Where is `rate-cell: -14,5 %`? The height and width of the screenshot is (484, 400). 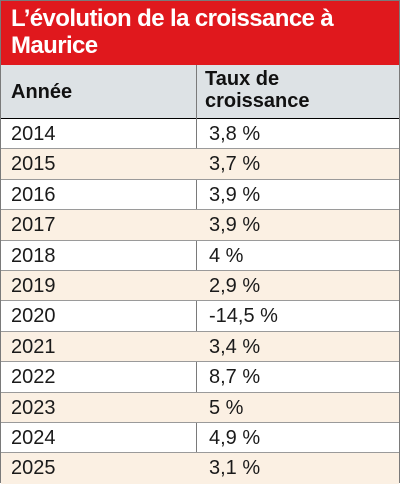
rate-cell: -14,5 % is located at coordinates (243, 316).